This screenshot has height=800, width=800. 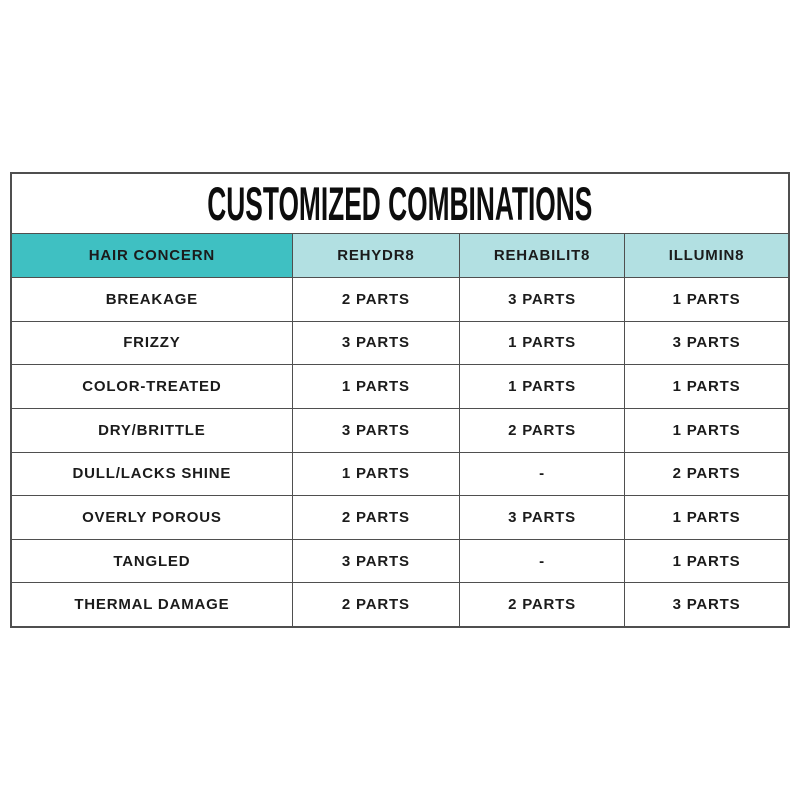 I want to click on table-row: COLOR-TREATED 1 PARTS 1 PARTS 1 PARTS, so click(x=400, y=386).